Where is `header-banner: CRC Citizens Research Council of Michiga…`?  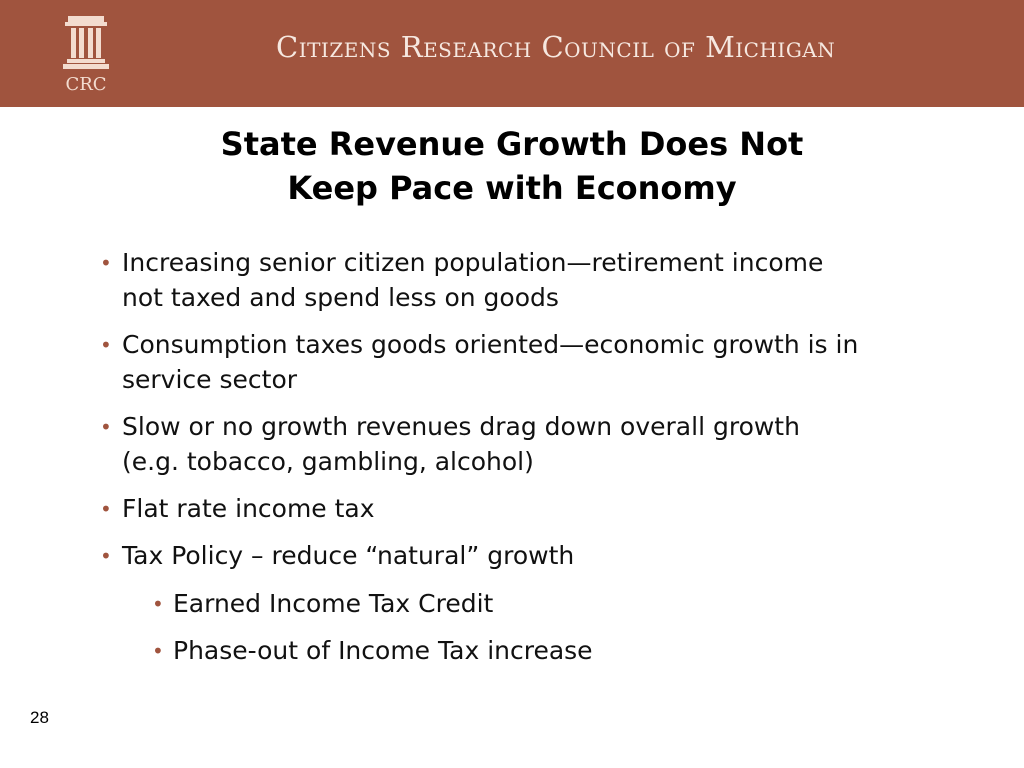
header-banner: CRC Citizens Research Council of Michiga… is located at coordinates (512, 53).